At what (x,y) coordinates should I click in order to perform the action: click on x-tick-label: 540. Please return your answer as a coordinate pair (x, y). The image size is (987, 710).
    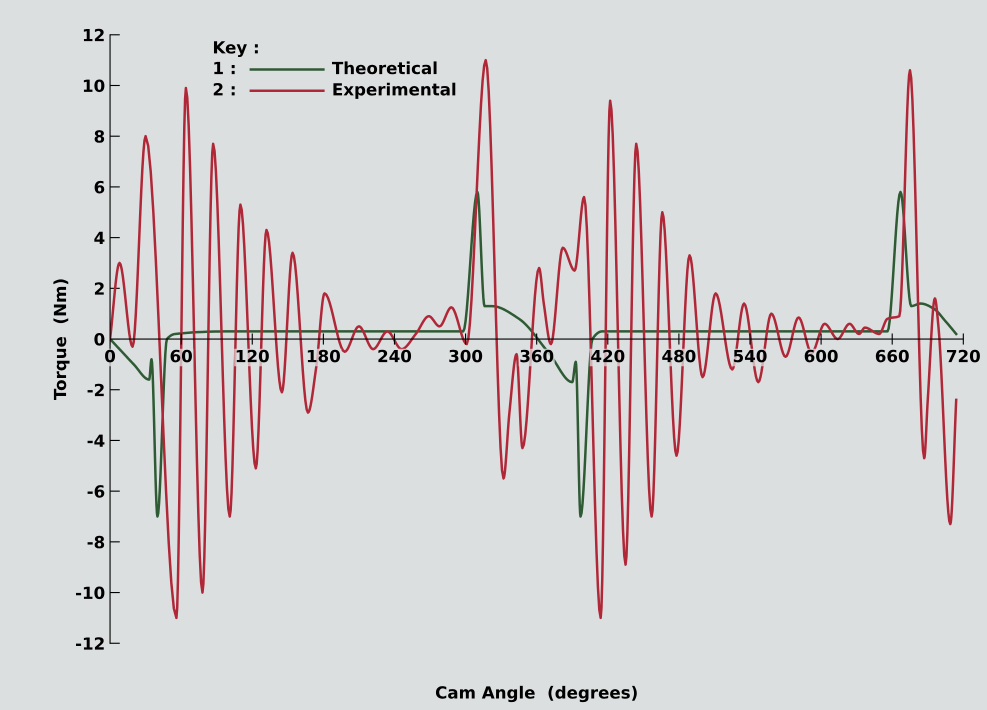
    Looking at the image, I should click on (750, 356).